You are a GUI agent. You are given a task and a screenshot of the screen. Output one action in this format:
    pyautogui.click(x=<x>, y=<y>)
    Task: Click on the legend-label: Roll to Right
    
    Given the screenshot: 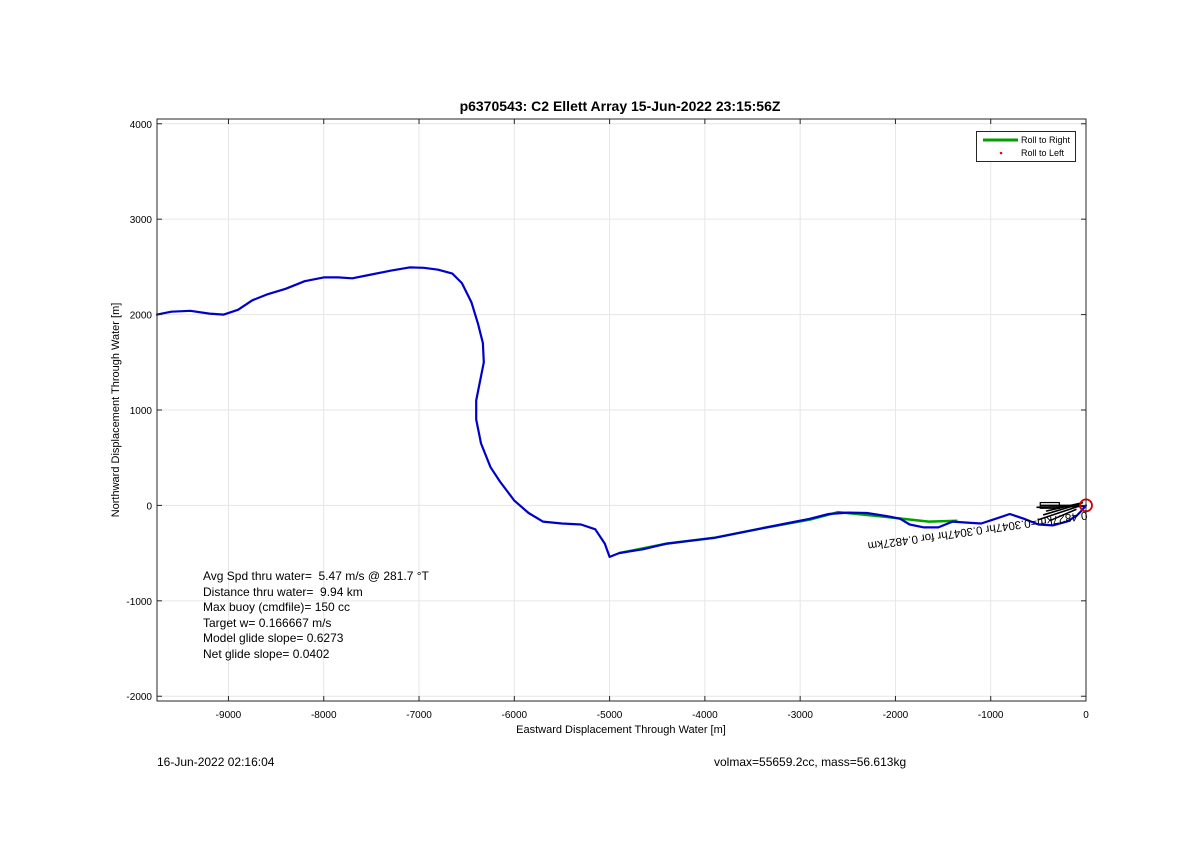 What is the action you would take?
    pyautogui.click(x=1046, y=140)
    